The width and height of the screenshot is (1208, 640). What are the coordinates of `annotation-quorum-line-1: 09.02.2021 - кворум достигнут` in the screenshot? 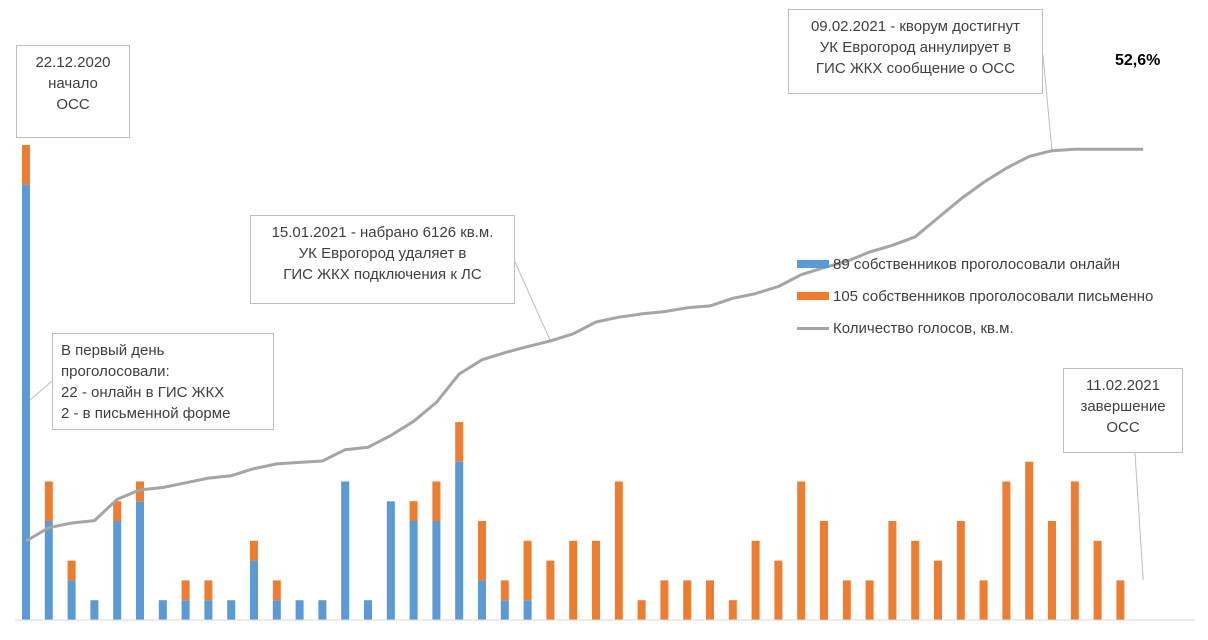 It's located at (915, 26).